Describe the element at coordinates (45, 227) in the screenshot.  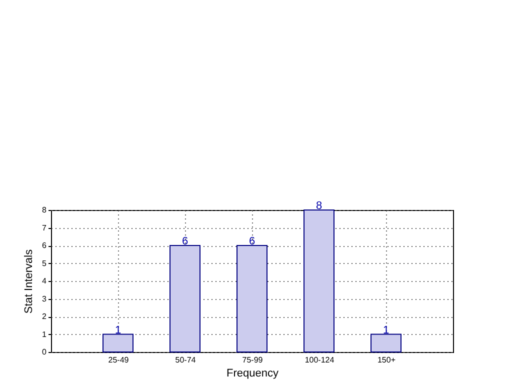
I see `y-tick-label: 7` at that location.